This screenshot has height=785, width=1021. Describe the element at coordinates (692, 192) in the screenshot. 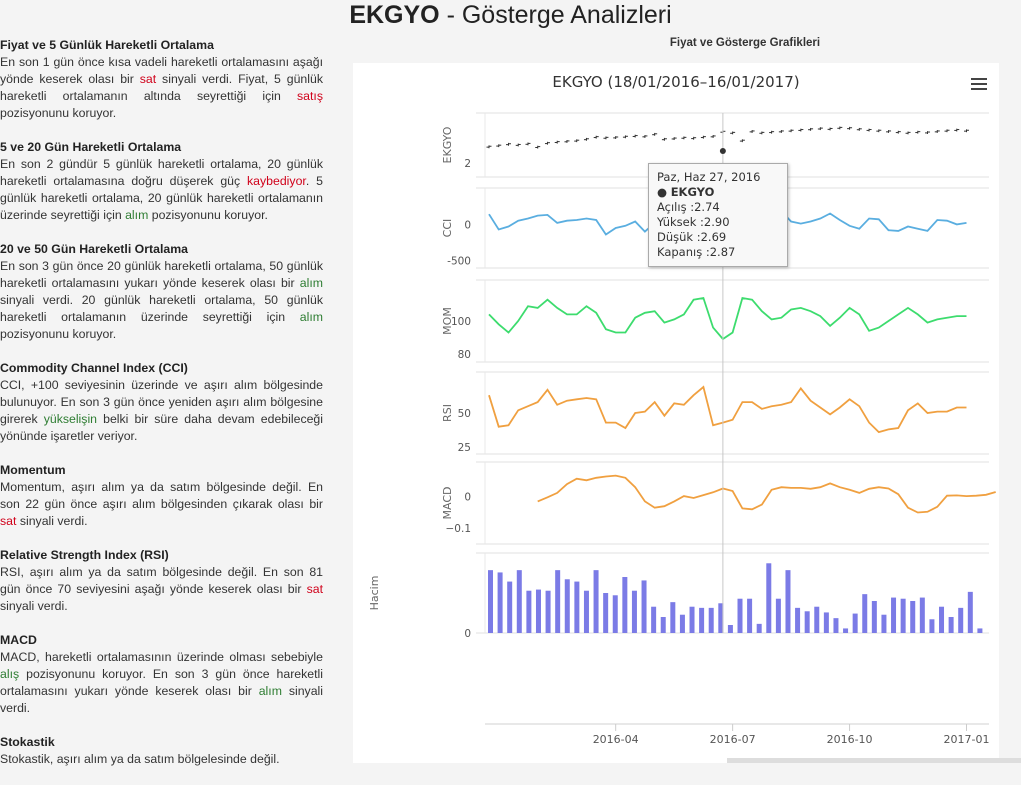

I see `tooltip-series-name: EKGYO` at that location.